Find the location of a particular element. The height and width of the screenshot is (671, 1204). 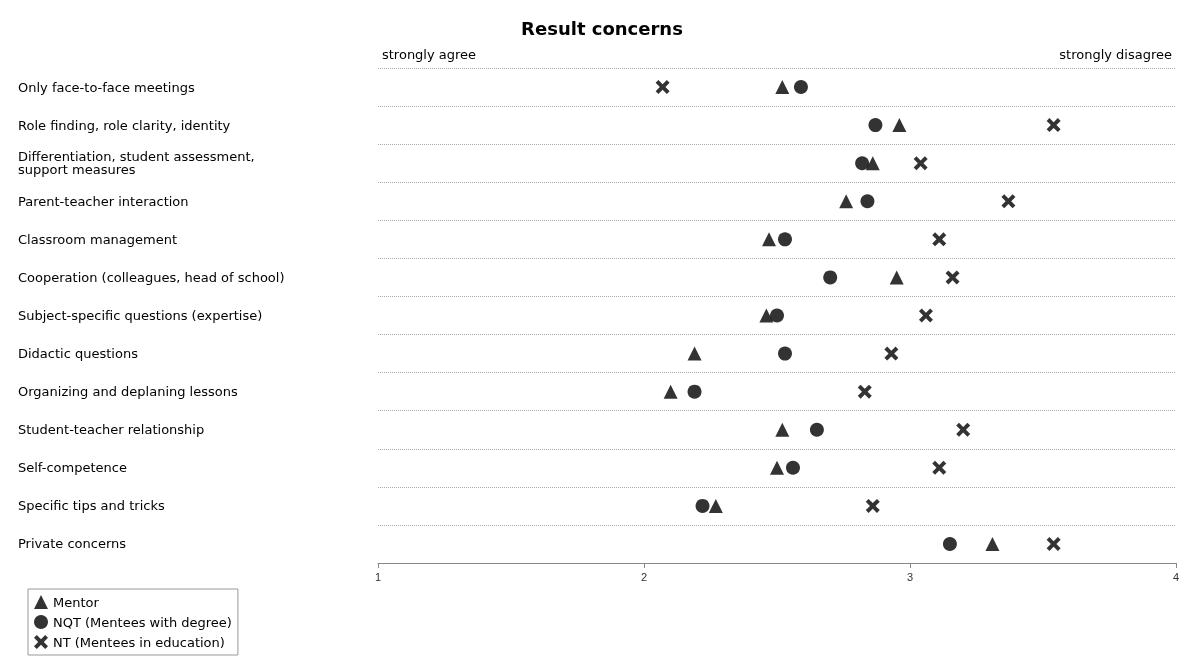

text: strongly agree is located at coordinates (429, 54).